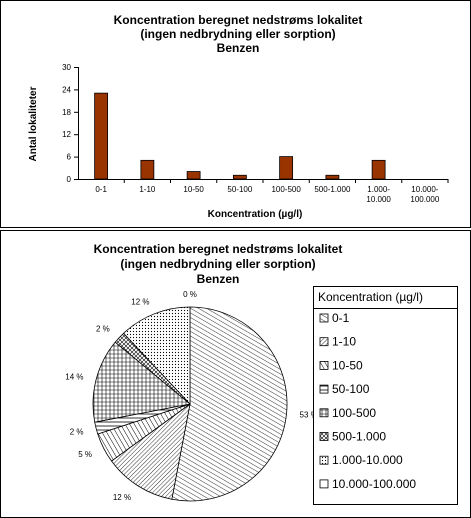 This screenshot has height=518, width=471. What do you see at coordinates (70, 123) in the screenshot?
I see `bar-y-ticks: 0 6 12 18 24 30` at bounding box center [70, 123].